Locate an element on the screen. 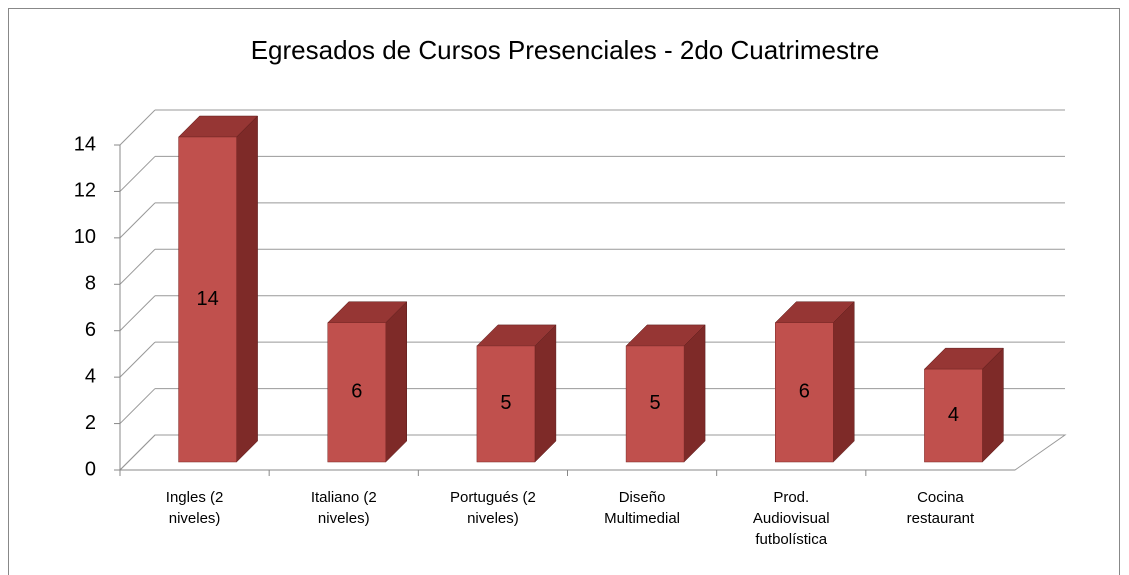  x-tick-label-line: Ingles (2 is located at coordinates (195, 497).